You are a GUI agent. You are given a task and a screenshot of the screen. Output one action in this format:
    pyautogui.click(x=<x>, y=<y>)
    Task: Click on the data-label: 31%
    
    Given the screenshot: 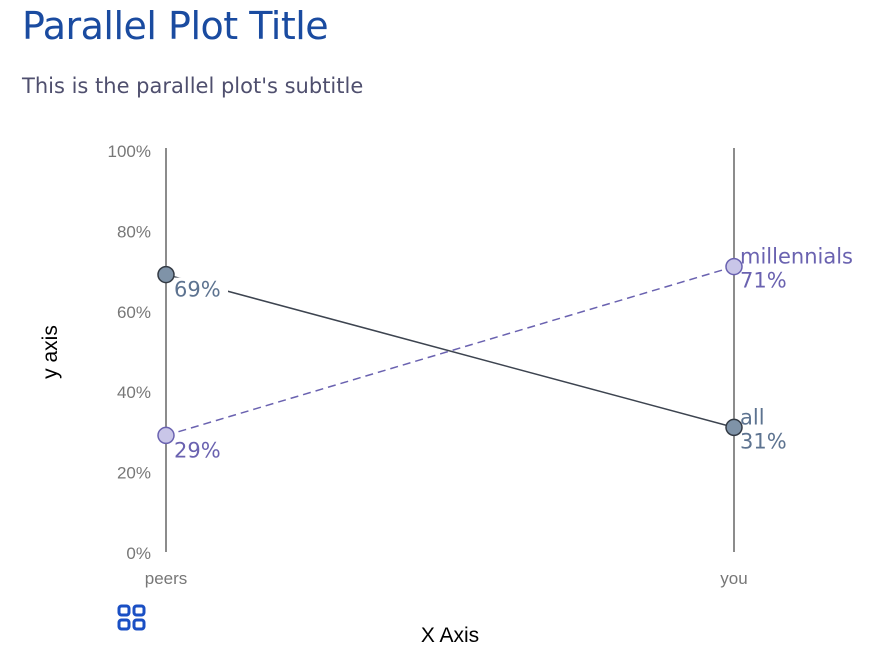 What is the action you would take?
    pyautogui.click(x=763, y=441)
    